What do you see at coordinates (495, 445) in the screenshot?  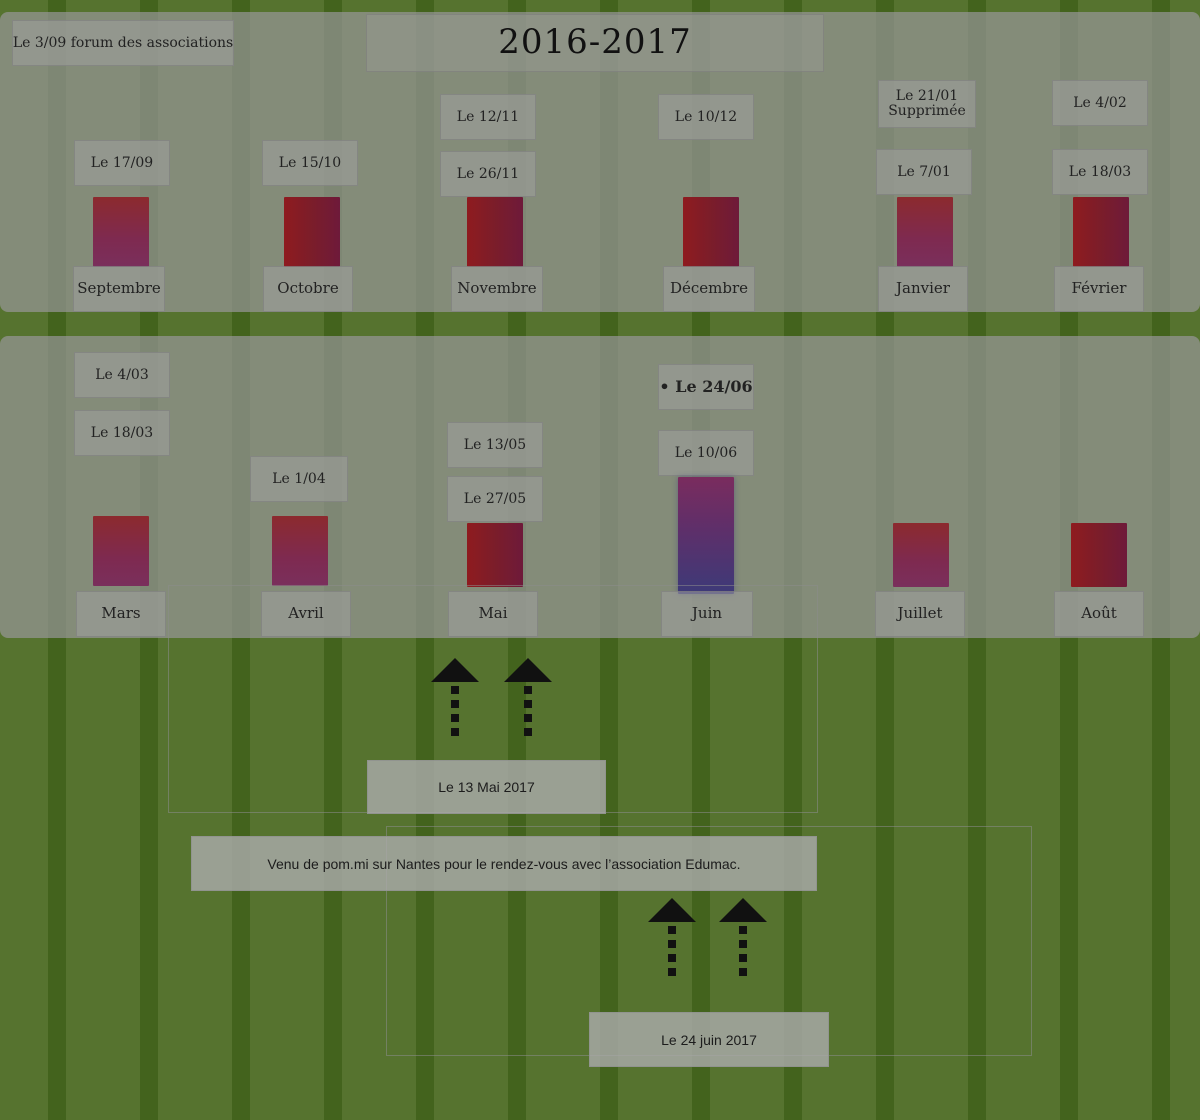 I see `event-date: Le 13/05` at bounding box center [495, 445].